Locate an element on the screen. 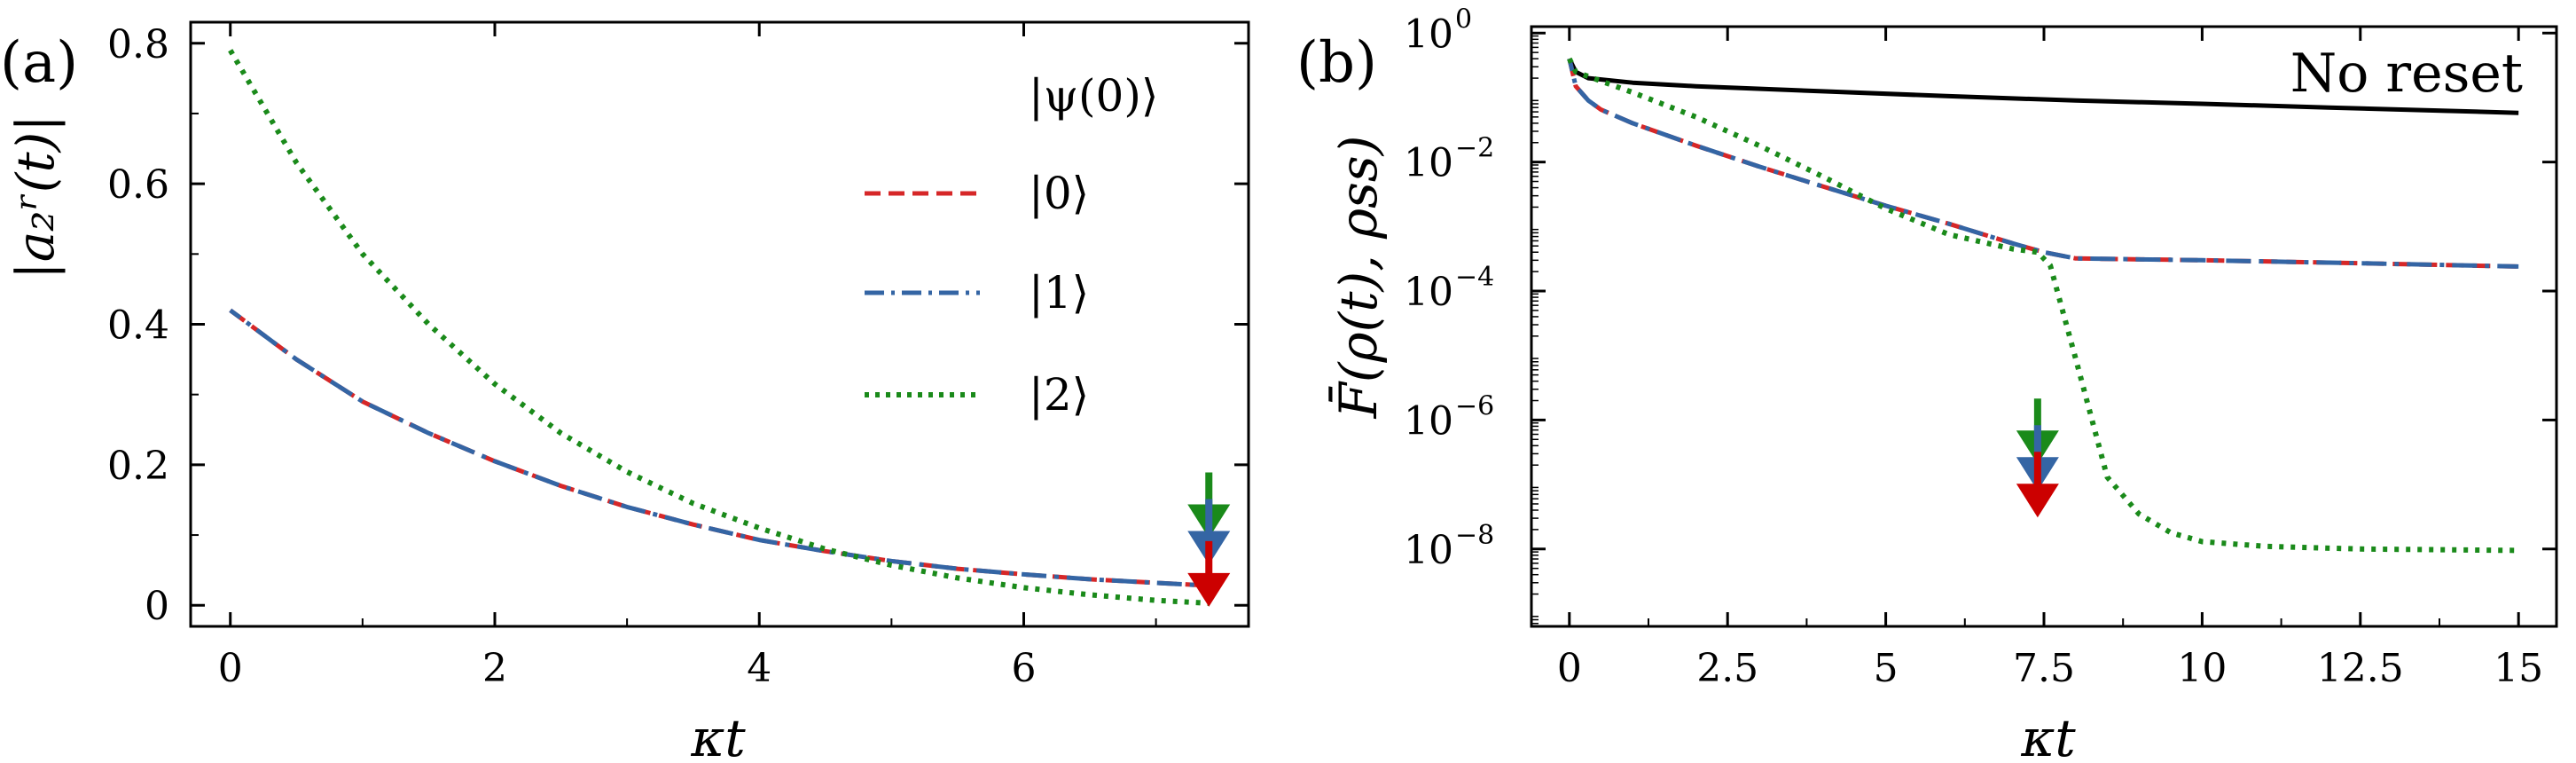  legend-label-1: |1⟩ is located at coordinates (1059, 293).